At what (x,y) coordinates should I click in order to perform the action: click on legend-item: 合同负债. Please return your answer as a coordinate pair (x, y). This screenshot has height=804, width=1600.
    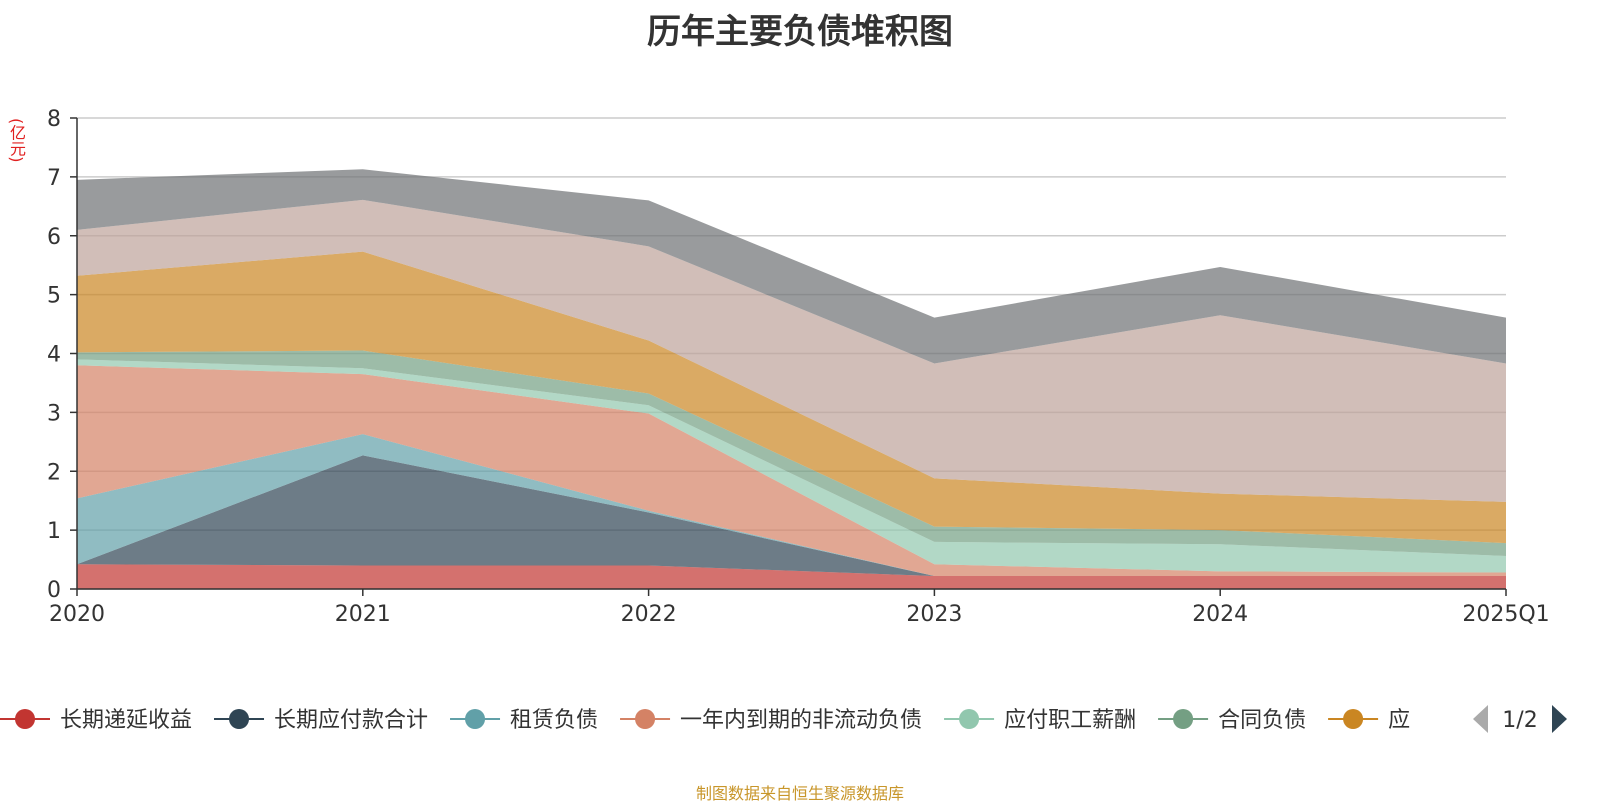
    Looking at the image, I should click on (1232, 720).